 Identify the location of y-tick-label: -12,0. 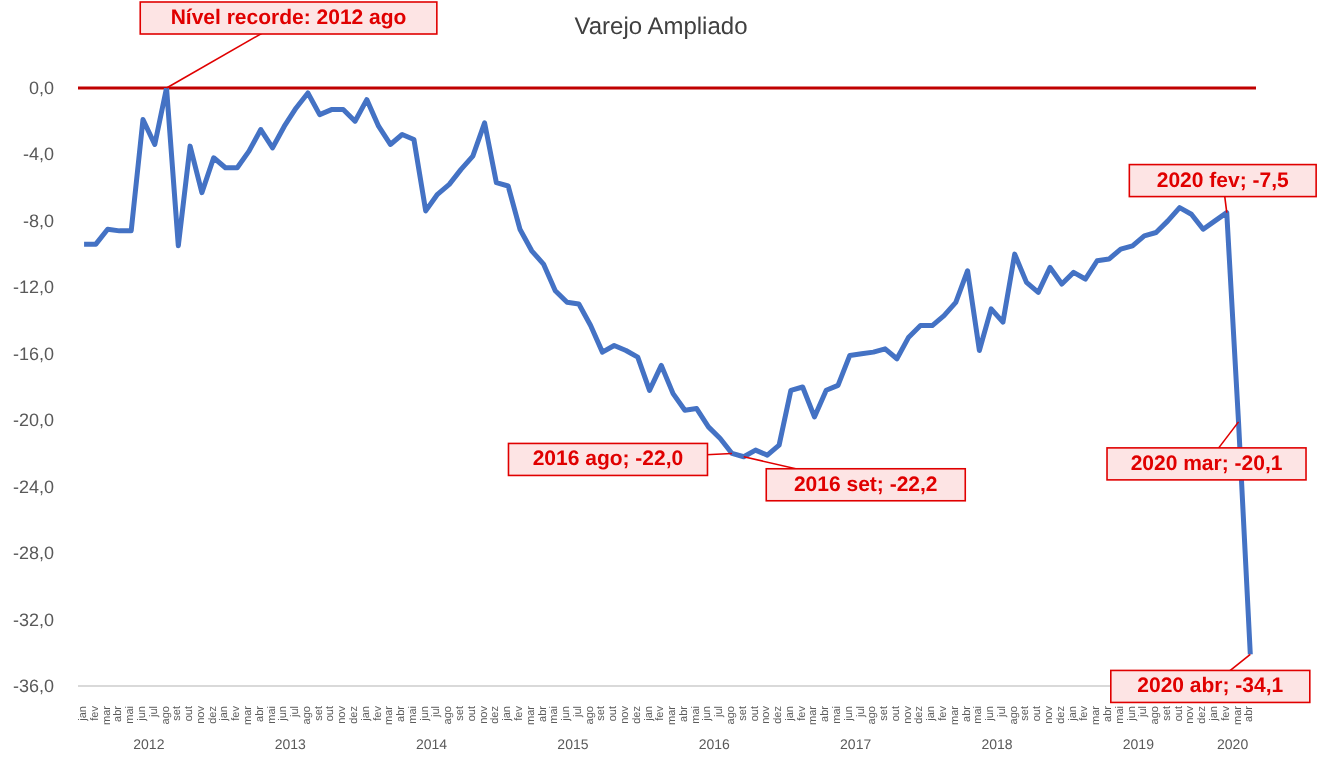
(33, 287).